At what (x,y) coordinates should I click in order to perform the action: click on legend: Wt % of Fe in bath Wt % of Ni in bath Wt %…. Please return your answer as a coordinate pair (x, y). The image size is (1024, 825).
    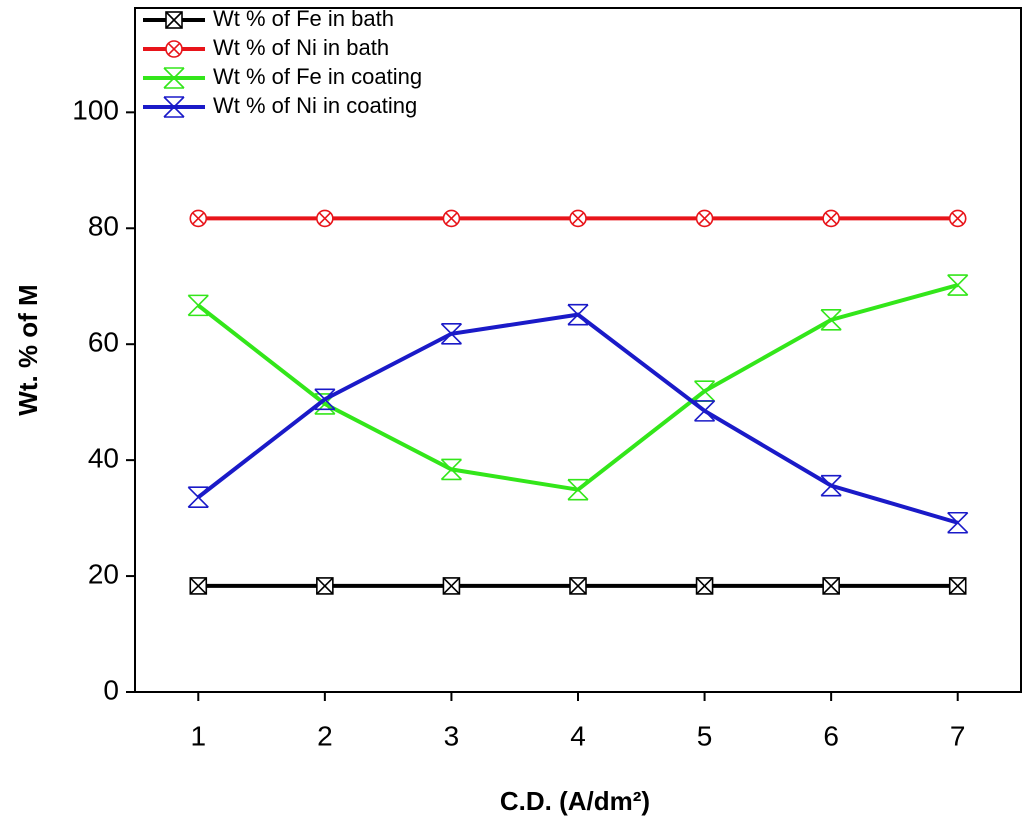
    Looking at the image, I should click on (282, 62).